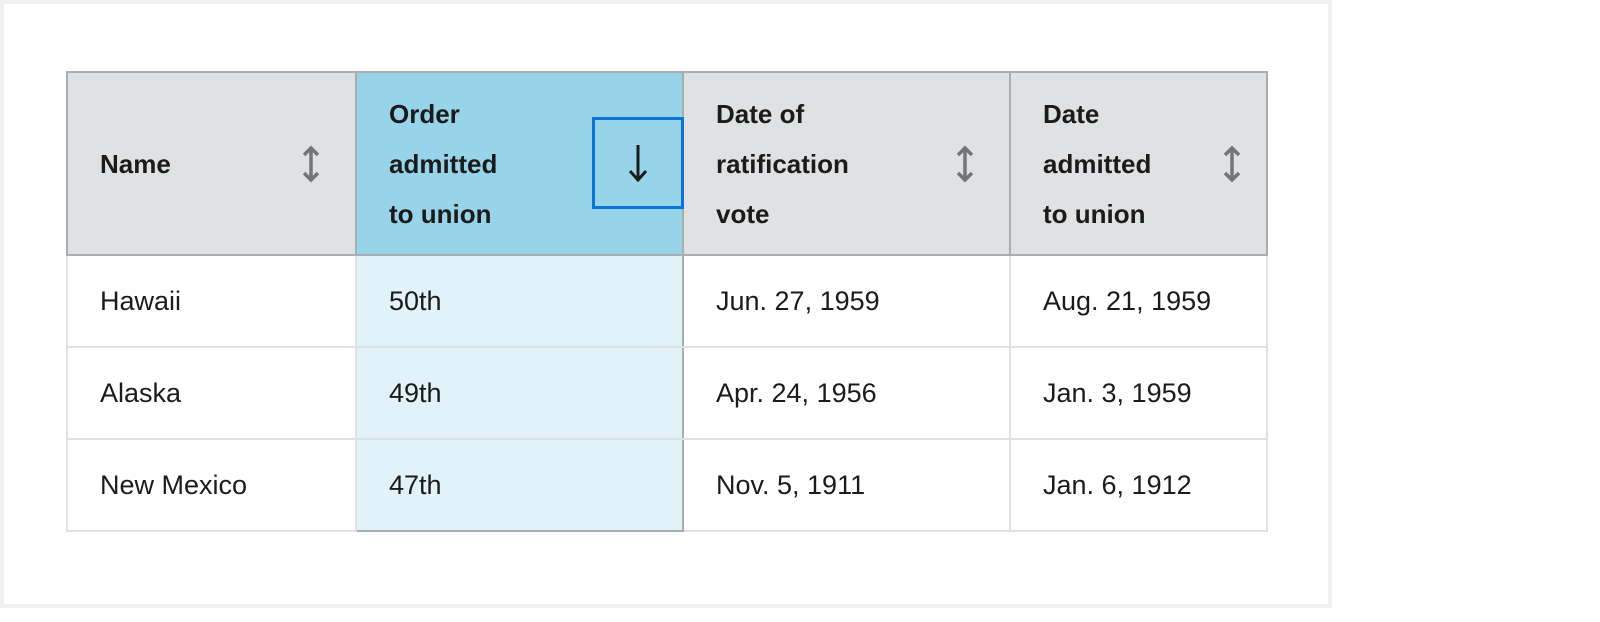 The image size is (1600, 622). Describe the element at coordinates (1138, 485) in the screenshot. I see `cell-date-admitted: Jan. 6, 1912` at that location.